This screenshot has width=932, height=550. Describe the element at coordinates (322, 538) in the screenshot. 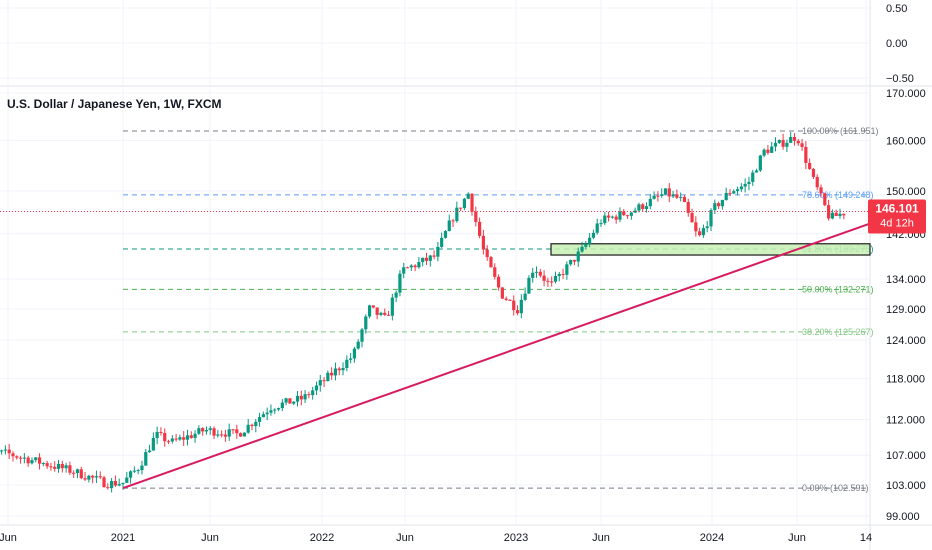

I see `time-tick-label: 2022` at that location.